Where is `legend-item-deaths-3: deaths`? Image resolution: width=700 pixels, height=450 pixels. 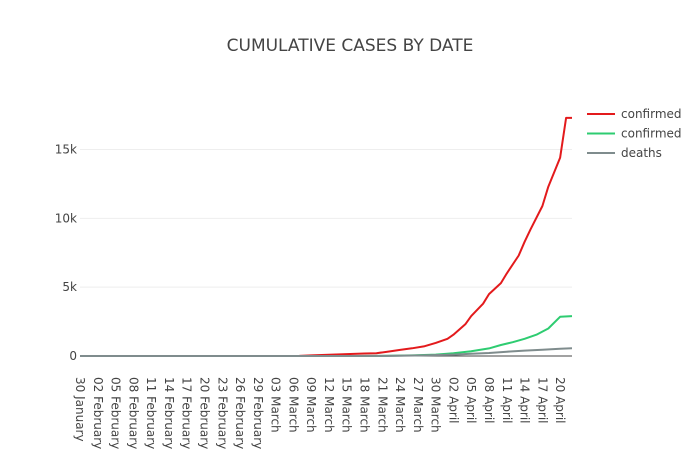 legend-item-deaths-3: deaths is located at coordinates (624, 153).